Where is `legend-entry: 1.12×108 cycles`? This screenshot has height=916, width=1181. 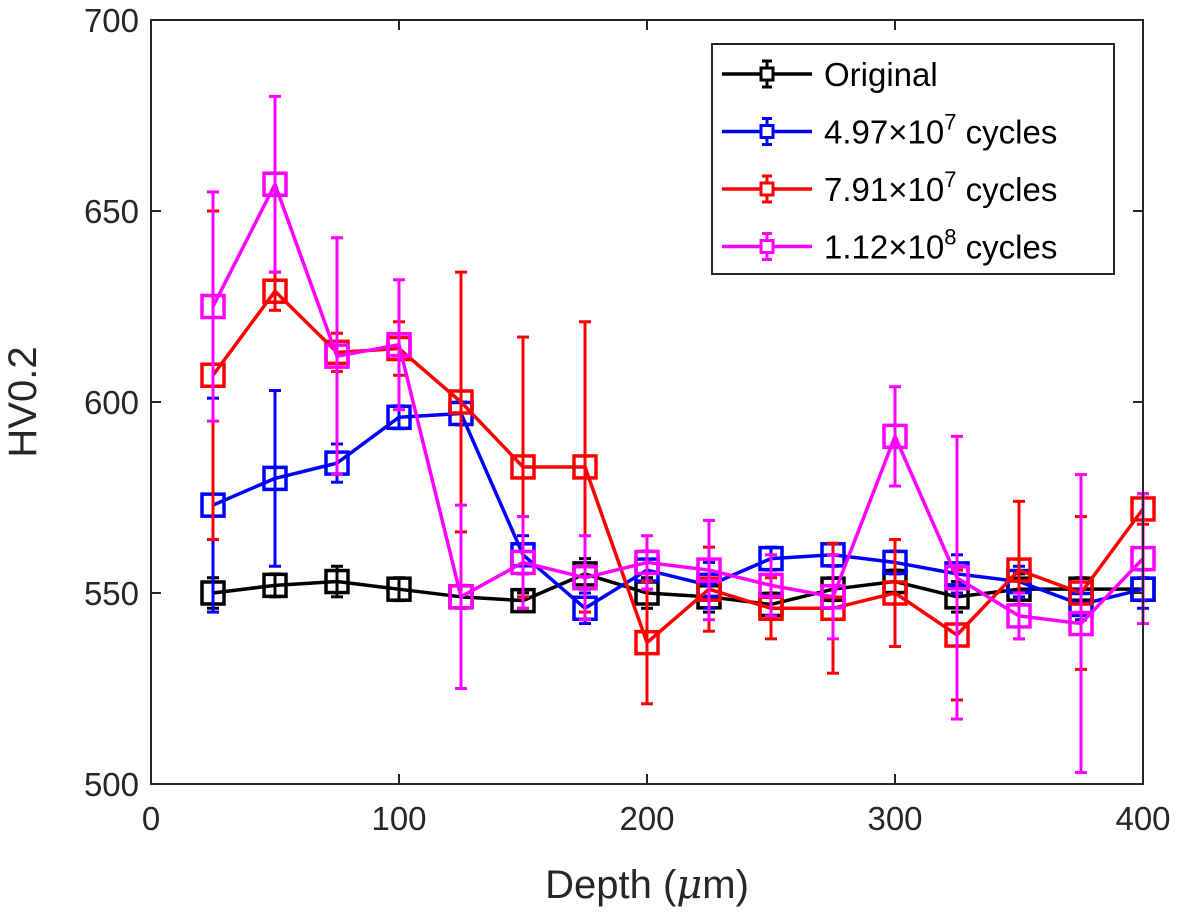
legend-entry: 1.12×108 cycles is located at coordinates (889, 245).